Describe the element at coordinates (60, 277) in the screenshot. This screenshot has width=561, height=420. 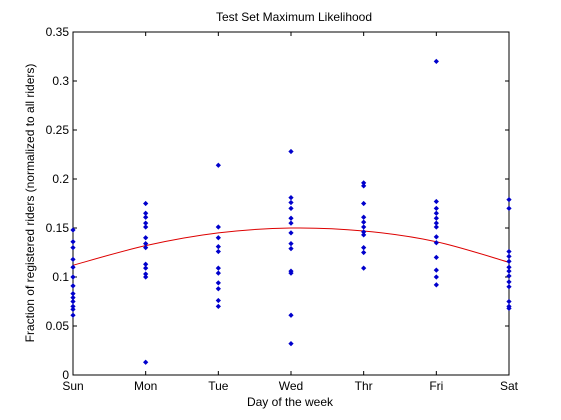
I see `y-tick-label: 0.1` at that location.